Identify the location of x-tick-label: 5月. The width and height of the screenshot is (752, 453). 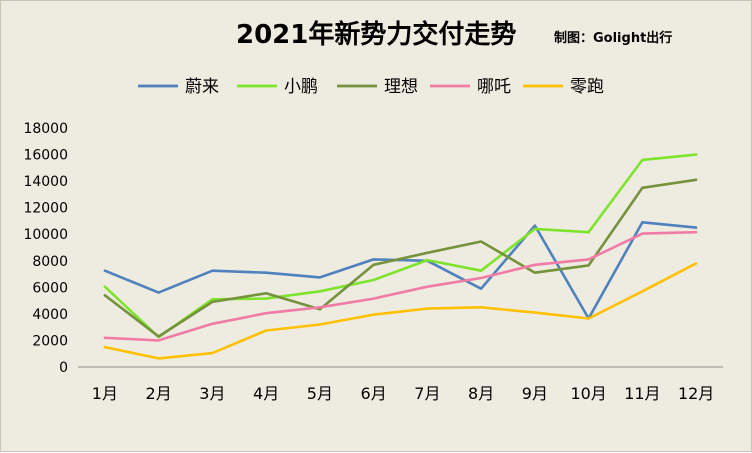
(320, 393).